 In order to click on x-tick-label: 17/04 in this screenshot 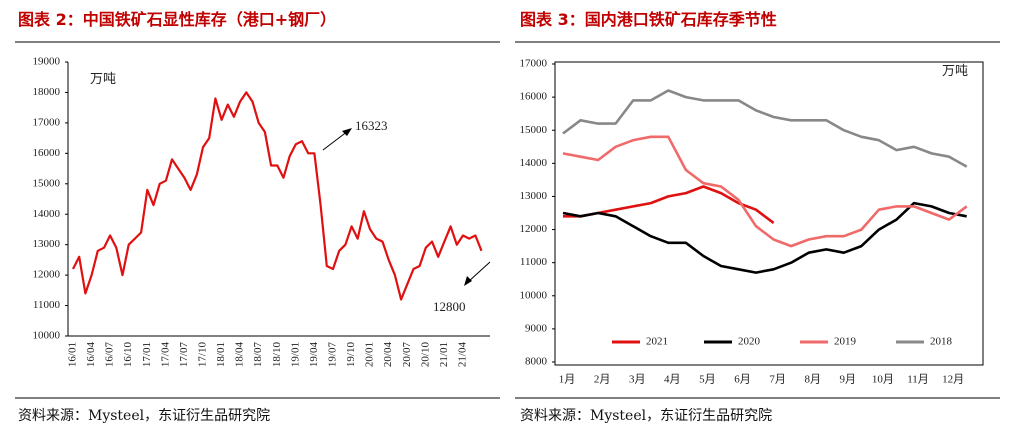, I will do `click(165, 355)`.